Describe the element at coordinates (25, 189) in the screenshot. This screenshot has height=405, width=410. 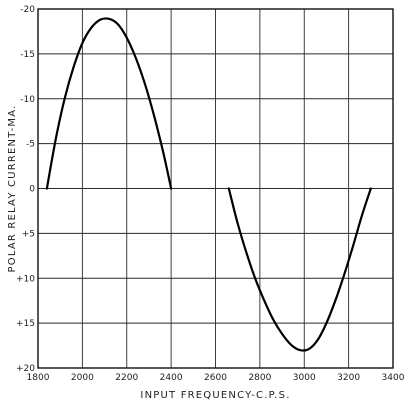
I see `y-tick-labels: -20 -15 -10 -5 0 +5 +10 +15 +20` at that location.